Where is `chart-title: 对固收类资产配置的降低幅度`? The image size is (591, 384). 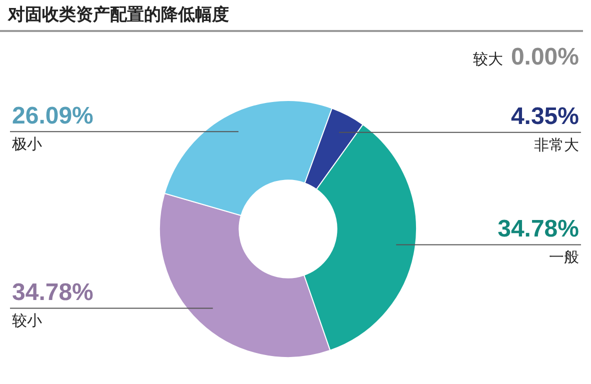 chart-title: 对固收类资产配置的降低幅度 is located at coordinates (291, 16).